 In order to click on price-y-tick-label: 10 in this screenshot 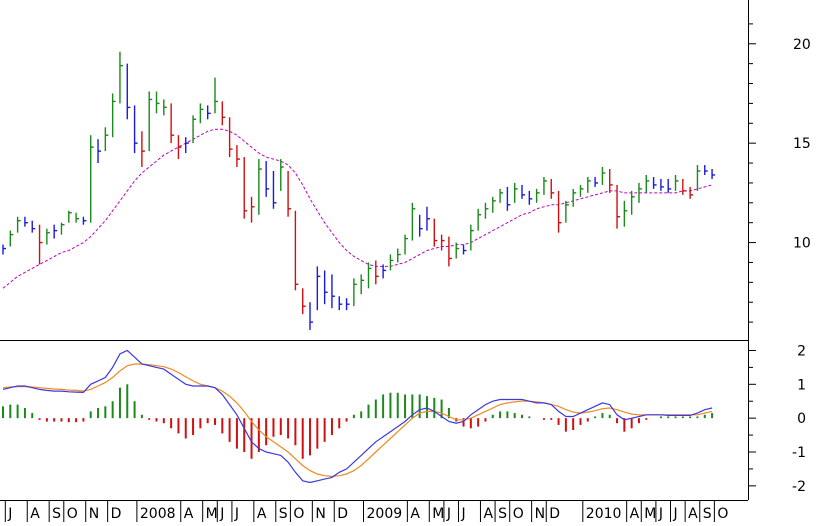, I will do `click(802, 244)`.